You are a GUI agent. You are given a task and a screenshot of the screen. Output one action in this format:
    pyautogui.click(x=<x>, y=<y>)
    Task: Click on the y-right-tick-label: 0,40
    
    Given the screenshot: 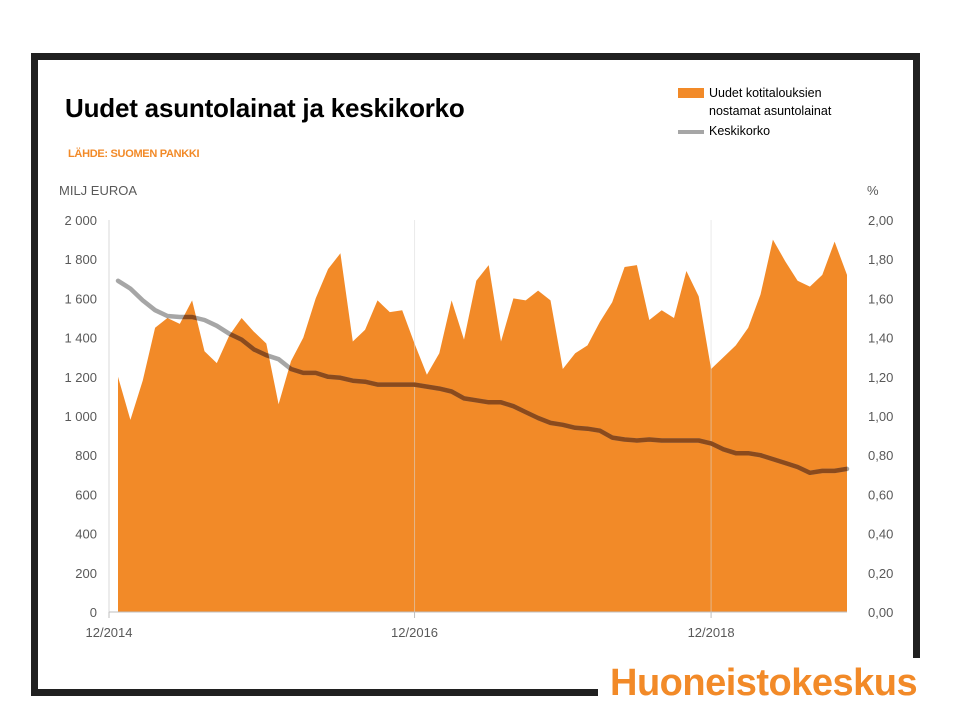 What is the action you would take?
    pyautogui.click(x=880, y=534)
    